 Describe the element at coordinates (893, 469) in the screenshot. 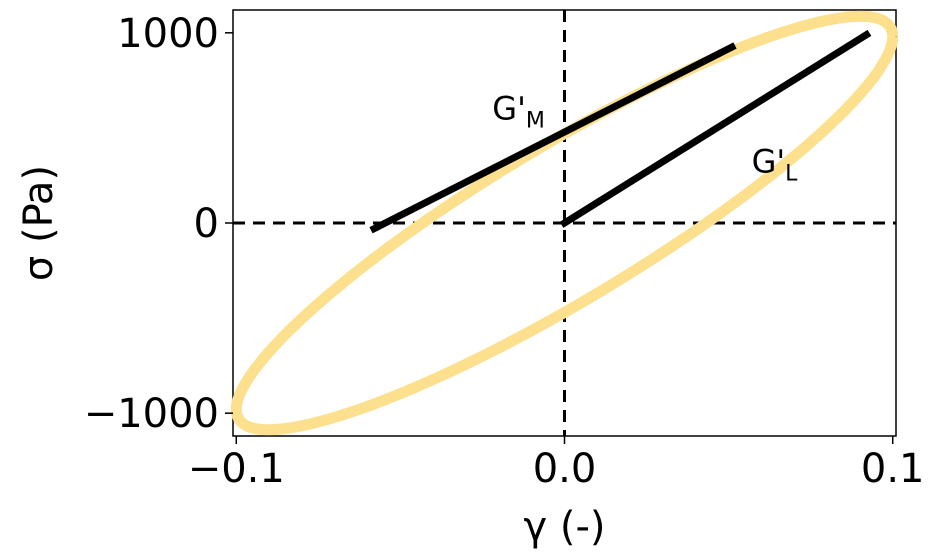

I see `x-tick-label: 0.1` at that location.